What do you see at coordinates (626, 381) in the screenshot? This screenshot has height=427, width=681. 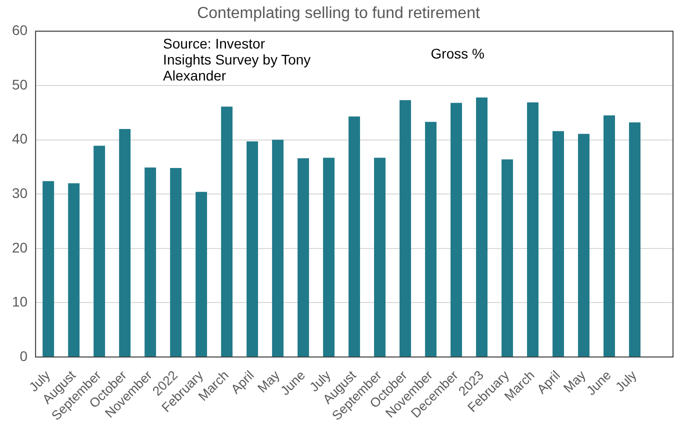 I see `x-tick-label: July` at bounding box center [626, 381].